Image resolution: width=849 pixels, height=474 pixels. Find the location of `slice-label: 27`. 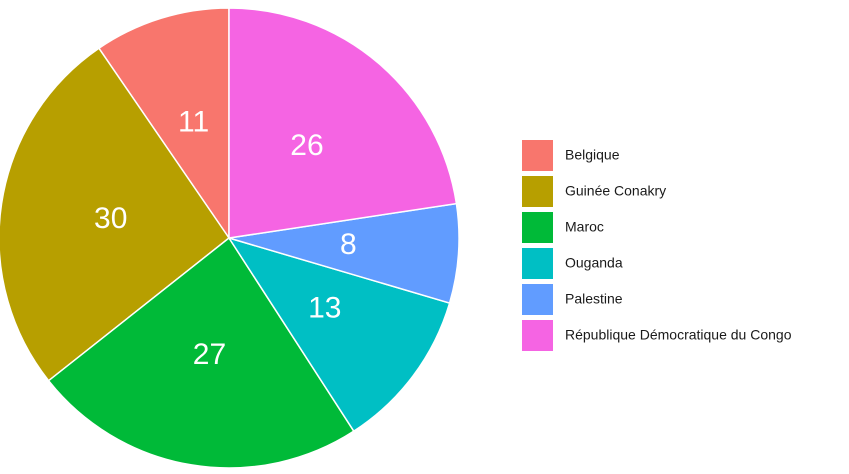

slice-label: 27 is located at coordinates (209, 354).